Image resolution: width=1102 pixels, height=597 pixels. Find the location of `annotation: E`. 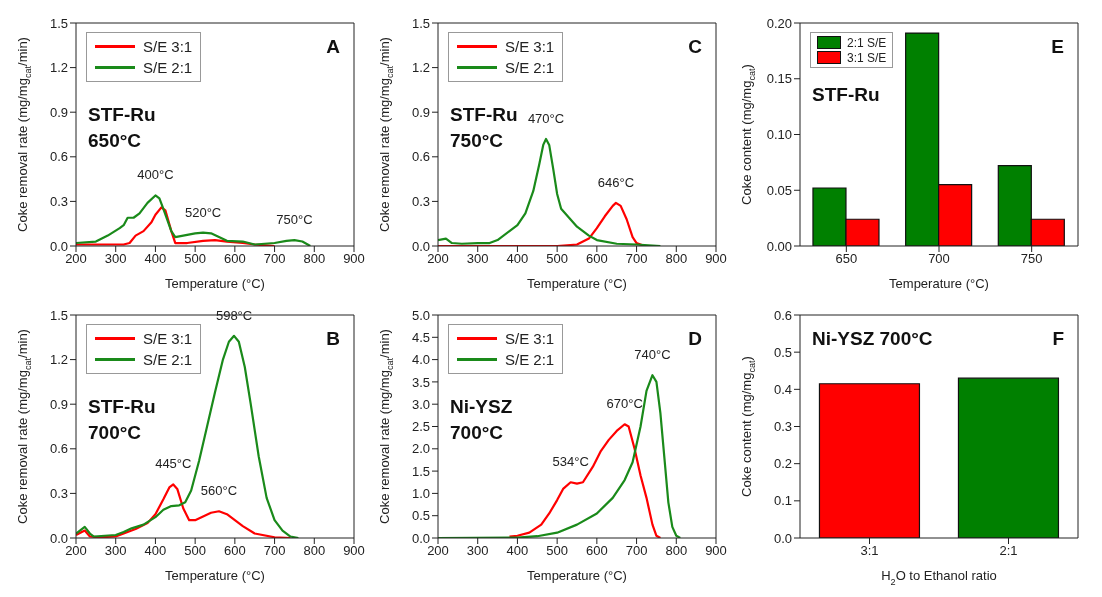

annotation: E is located at coordinates (1057, 47).